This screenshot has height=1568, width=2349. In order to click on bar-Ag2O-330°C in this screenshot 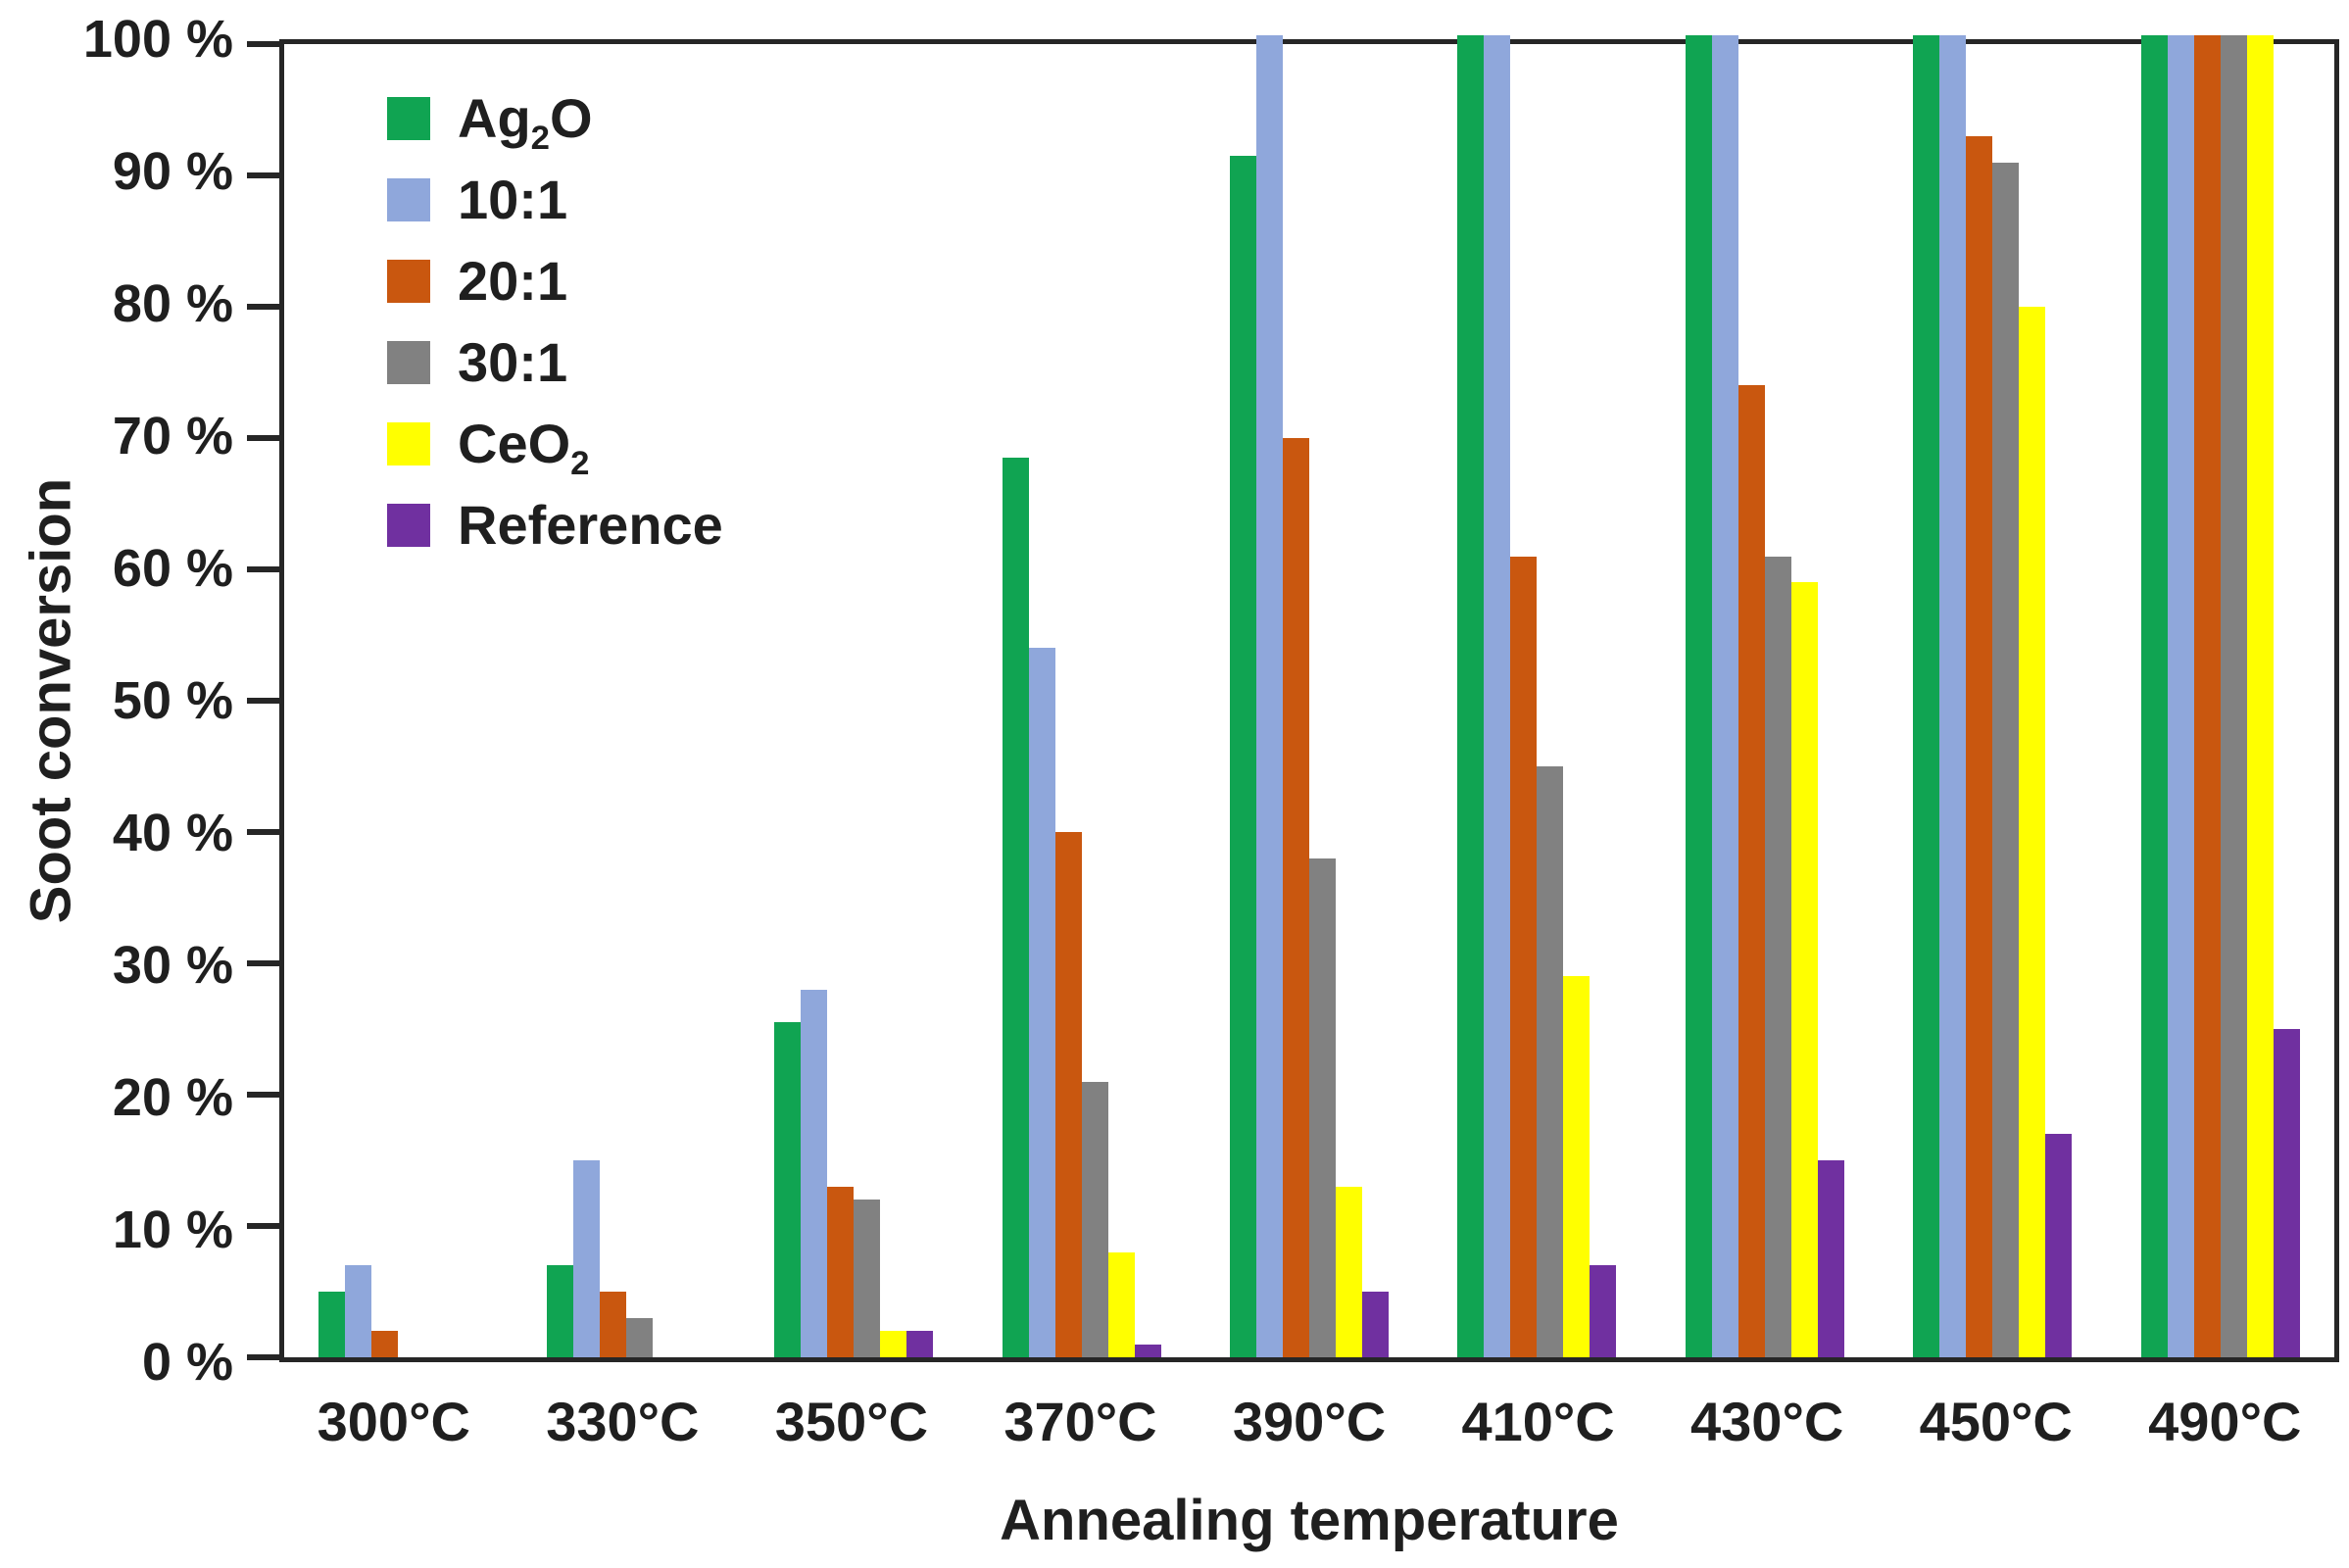, I will do `click(560, 1311)`.